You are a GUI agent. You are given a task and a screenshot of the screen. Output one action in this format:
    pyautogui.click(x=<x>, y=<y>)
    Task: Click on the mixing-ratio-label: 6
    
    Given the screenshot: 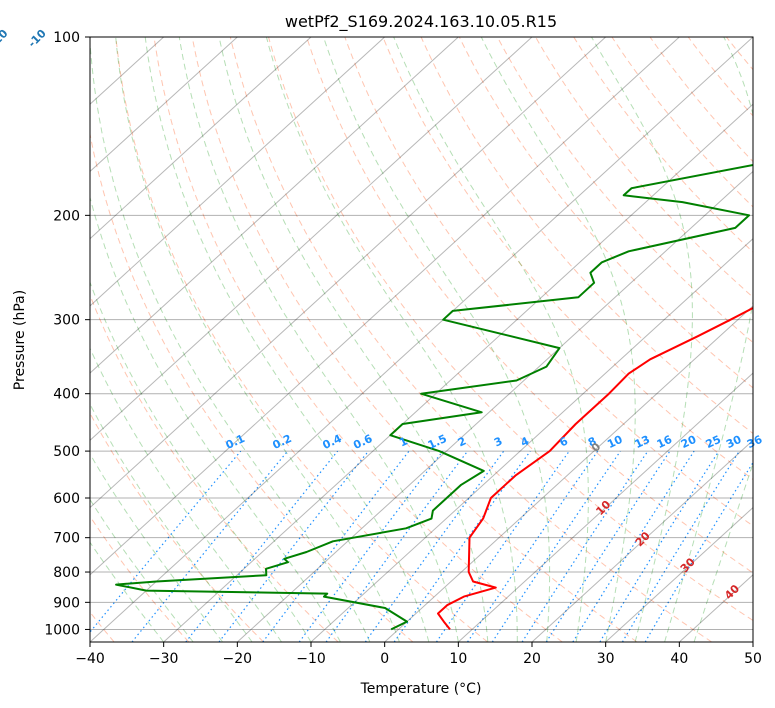 What is the action you would take?
    pyautogui.click(x=564, y=441)
    